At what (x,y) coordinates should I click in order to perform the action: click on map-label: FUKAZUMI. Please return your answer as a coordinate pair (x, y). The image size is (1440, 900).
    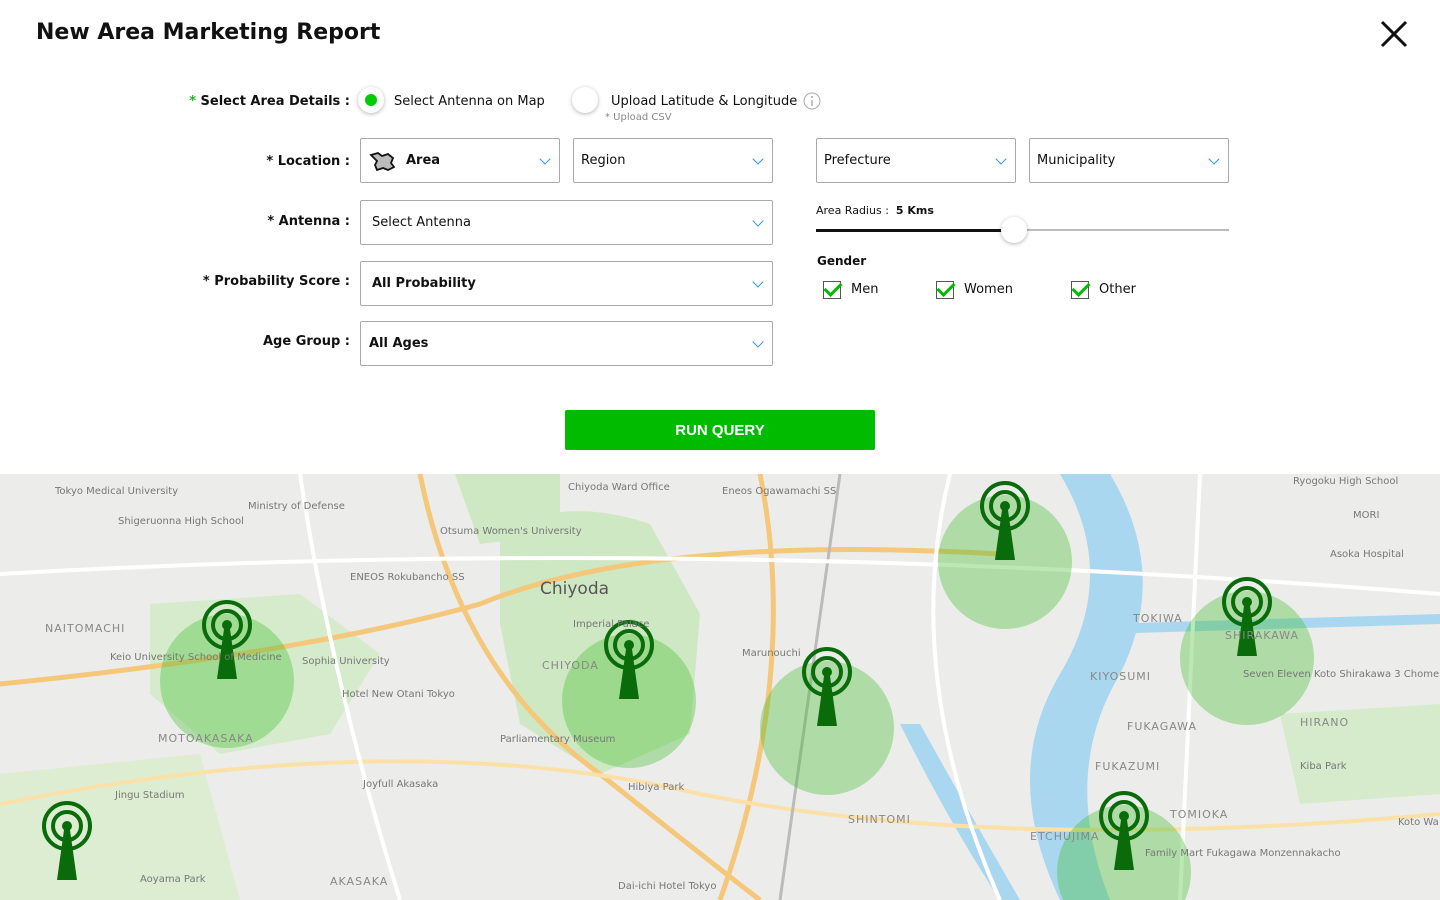
    Looking at the image, I should click on (1128, 766).